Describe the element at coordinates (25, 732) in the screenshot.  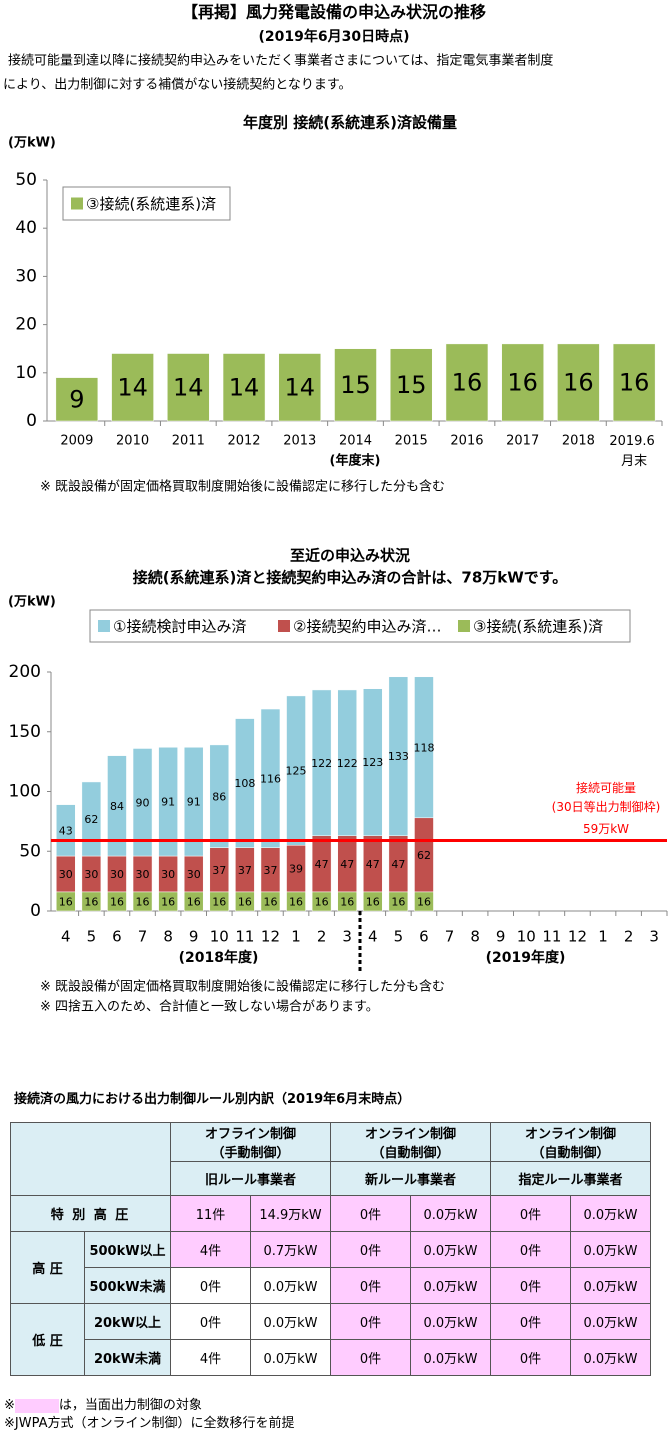
I see `y-tick-label: 150` at that location.